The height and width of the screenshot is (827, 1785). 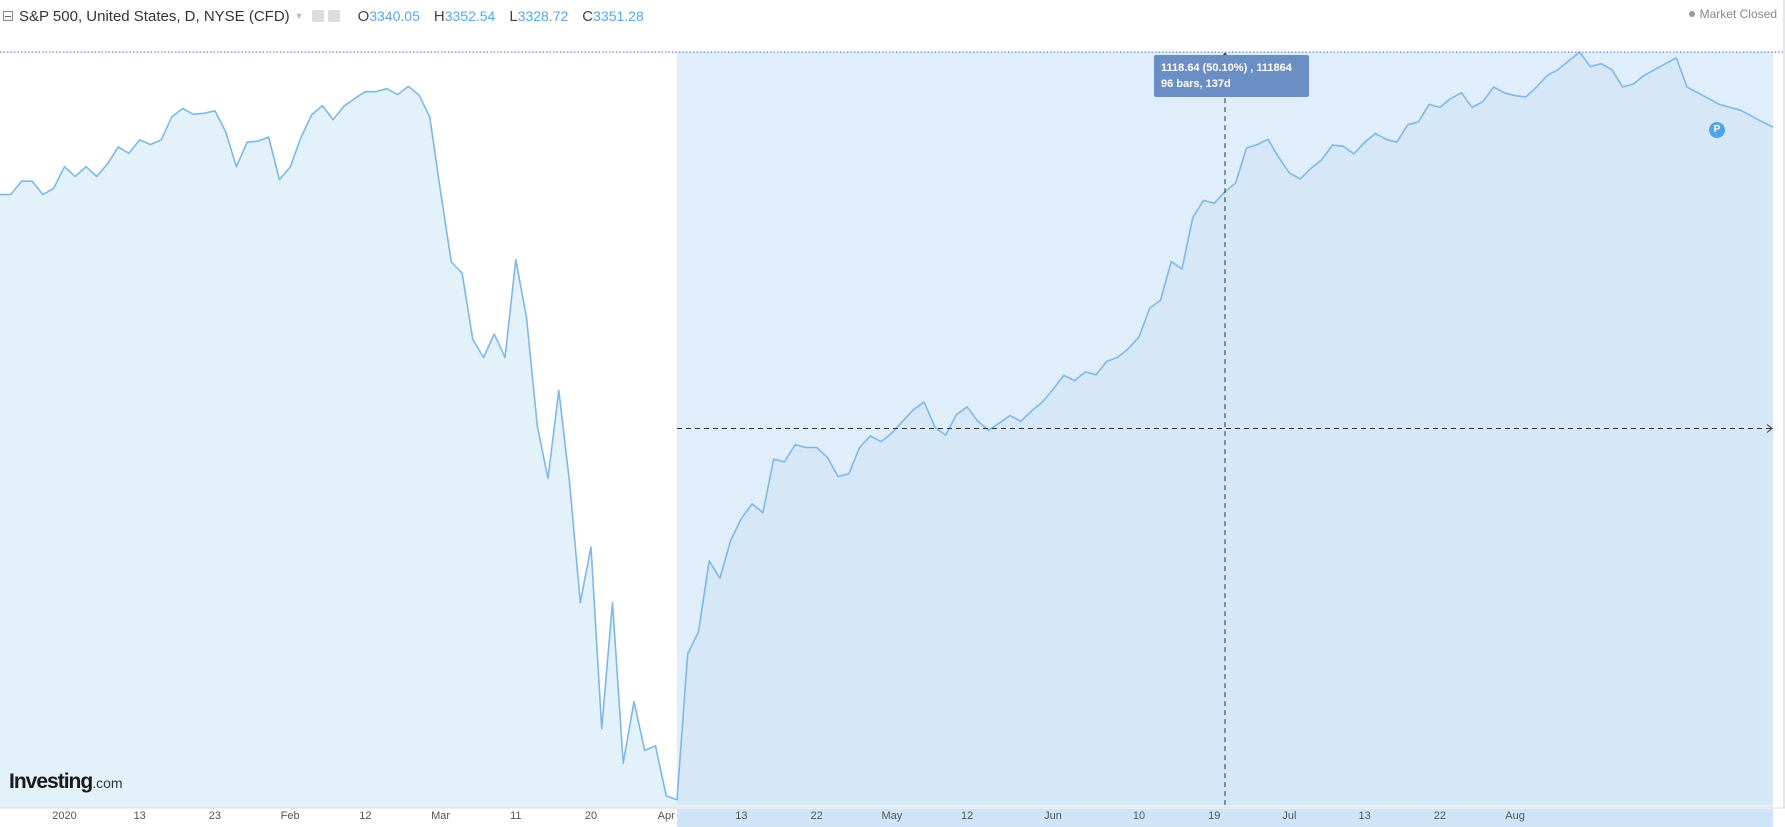 I want to click on ohlc-open: O 3340.05, so click(x=389, y=16).